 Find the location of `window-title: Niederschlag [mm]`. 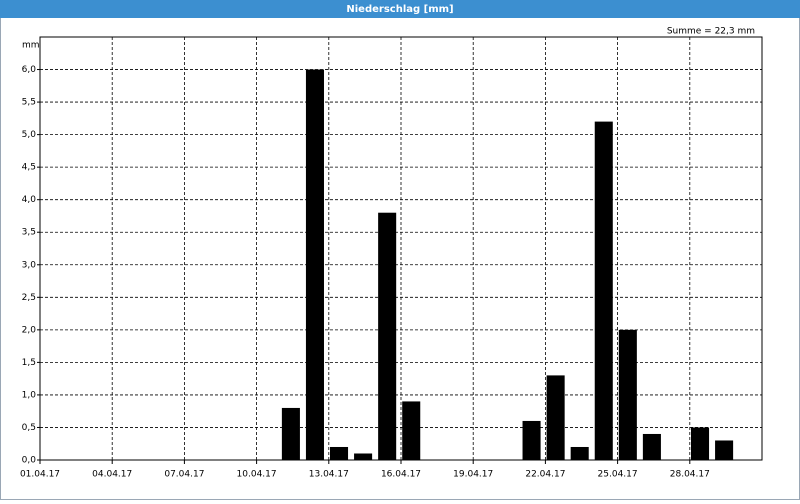

window-title: Niederschlag [mm] is located at coordinates (399, 9).